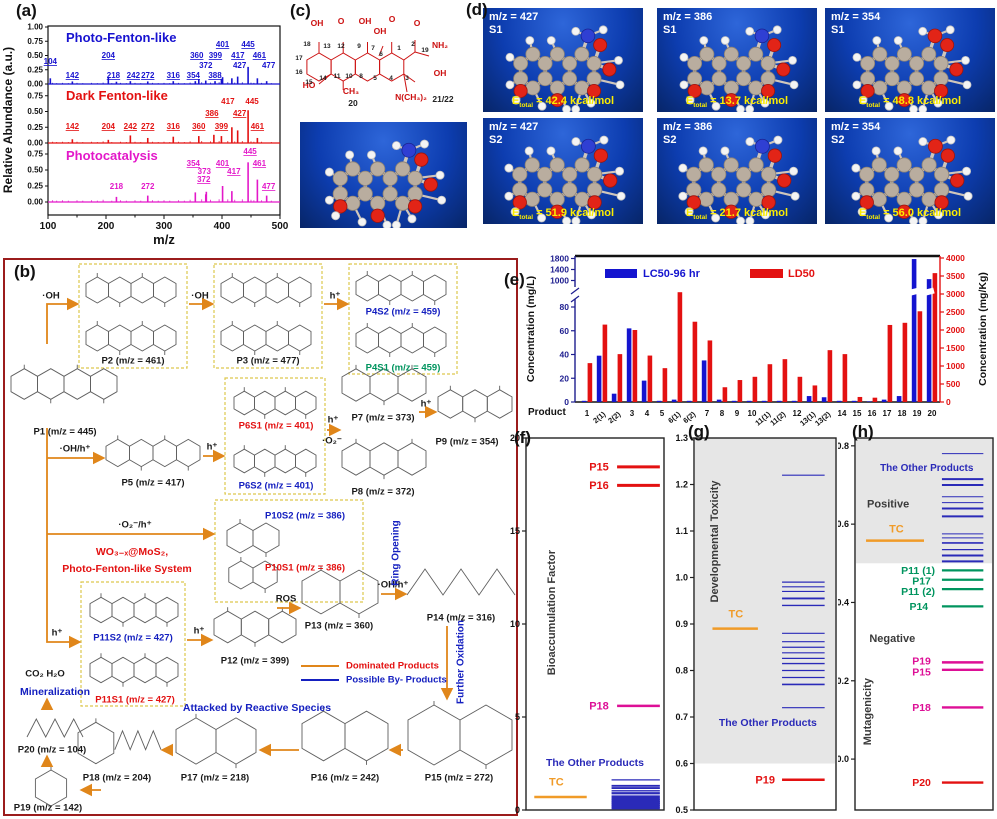 This screenshot has width=997, height=819. I want to click on atom-number: 7, so click(373, 48).